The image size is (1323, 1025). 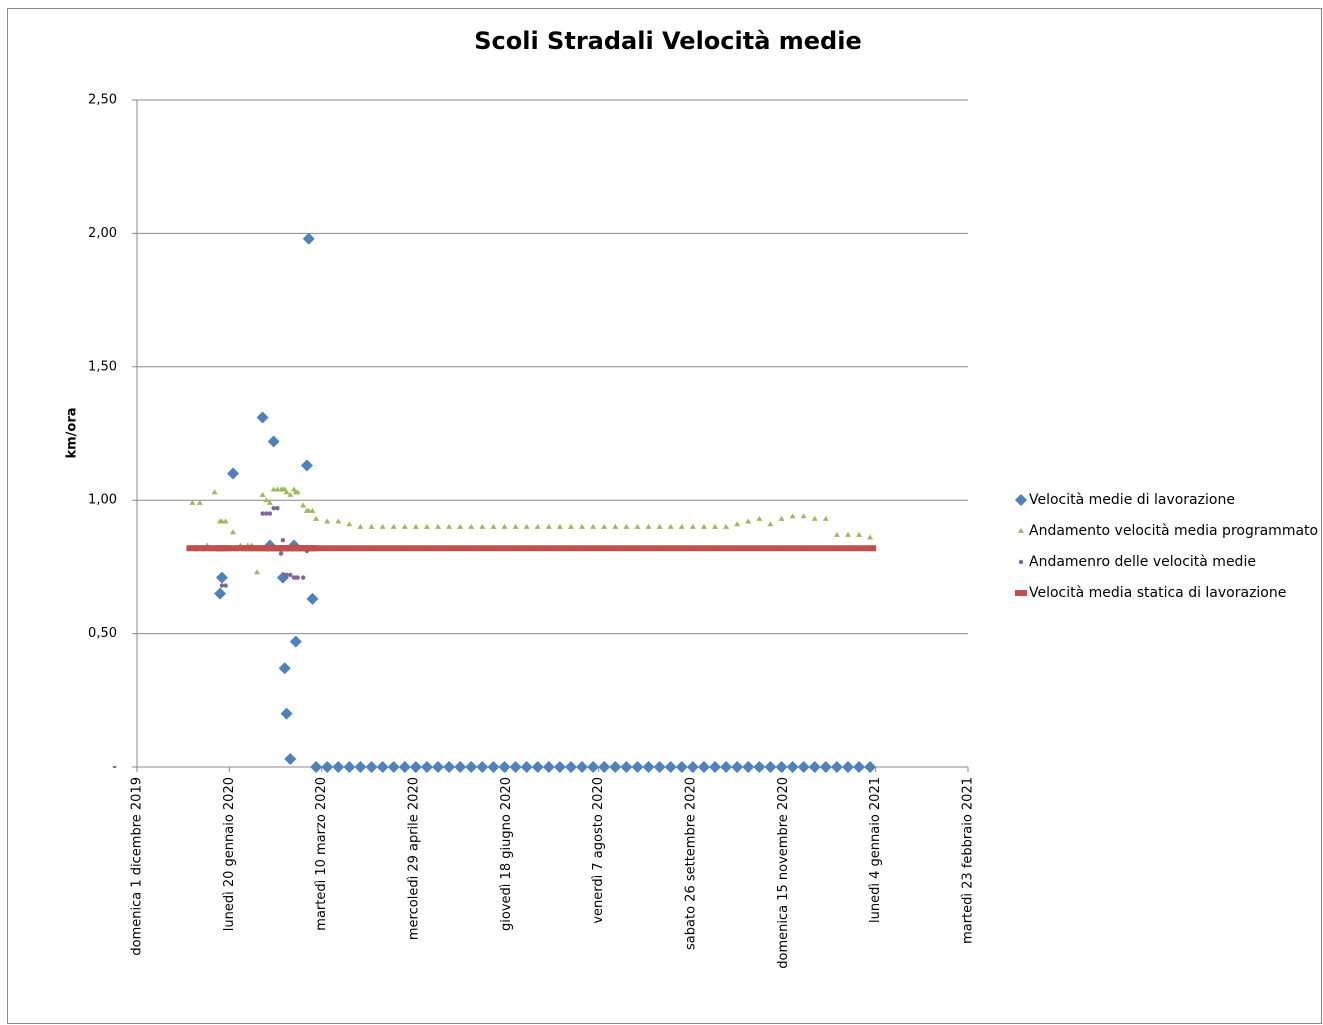 What do you see at coordinates (691, 863) in the screenshot?
I see `x-tick-label: sabato 26 settembre 2020` at bounding box center [691, 863].